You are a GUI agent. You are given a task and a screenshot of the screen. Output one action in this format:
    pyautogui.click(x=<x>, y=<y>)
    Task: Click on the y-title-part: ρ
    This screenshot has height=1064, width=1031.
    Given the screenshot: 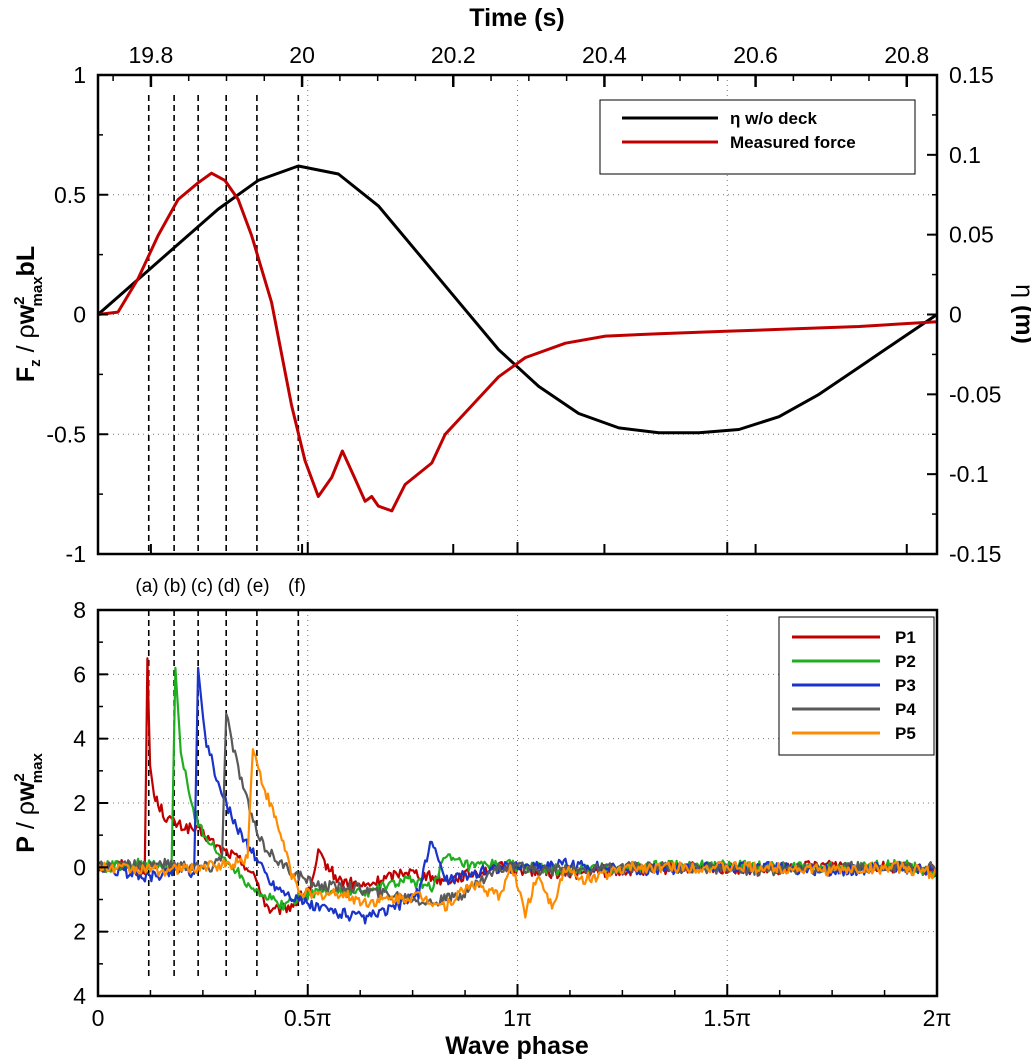 What is the action you would take?
    pyautogui.click(x=26, y=331)
    